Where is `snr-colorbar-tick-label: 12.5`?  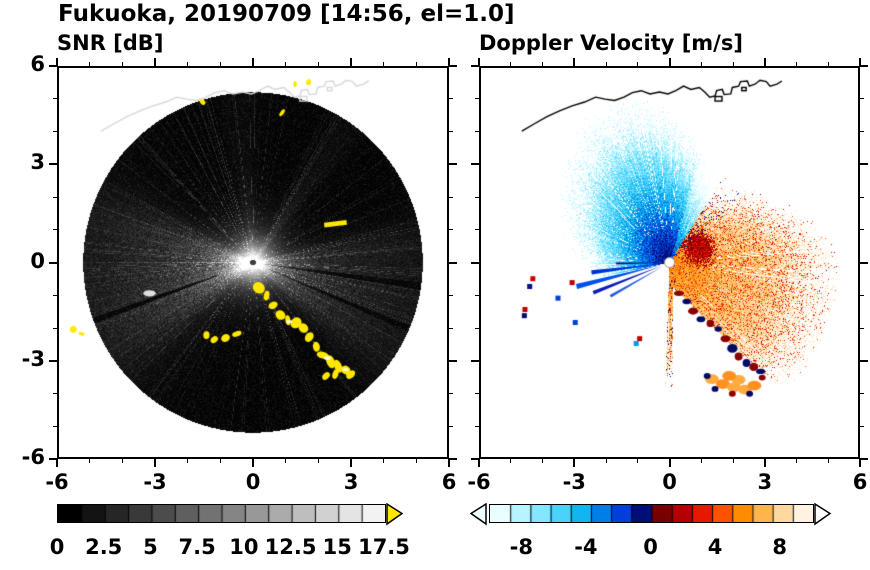
snr-colorbar-tick-label: 12.5 is located at coordinates (290, 547).